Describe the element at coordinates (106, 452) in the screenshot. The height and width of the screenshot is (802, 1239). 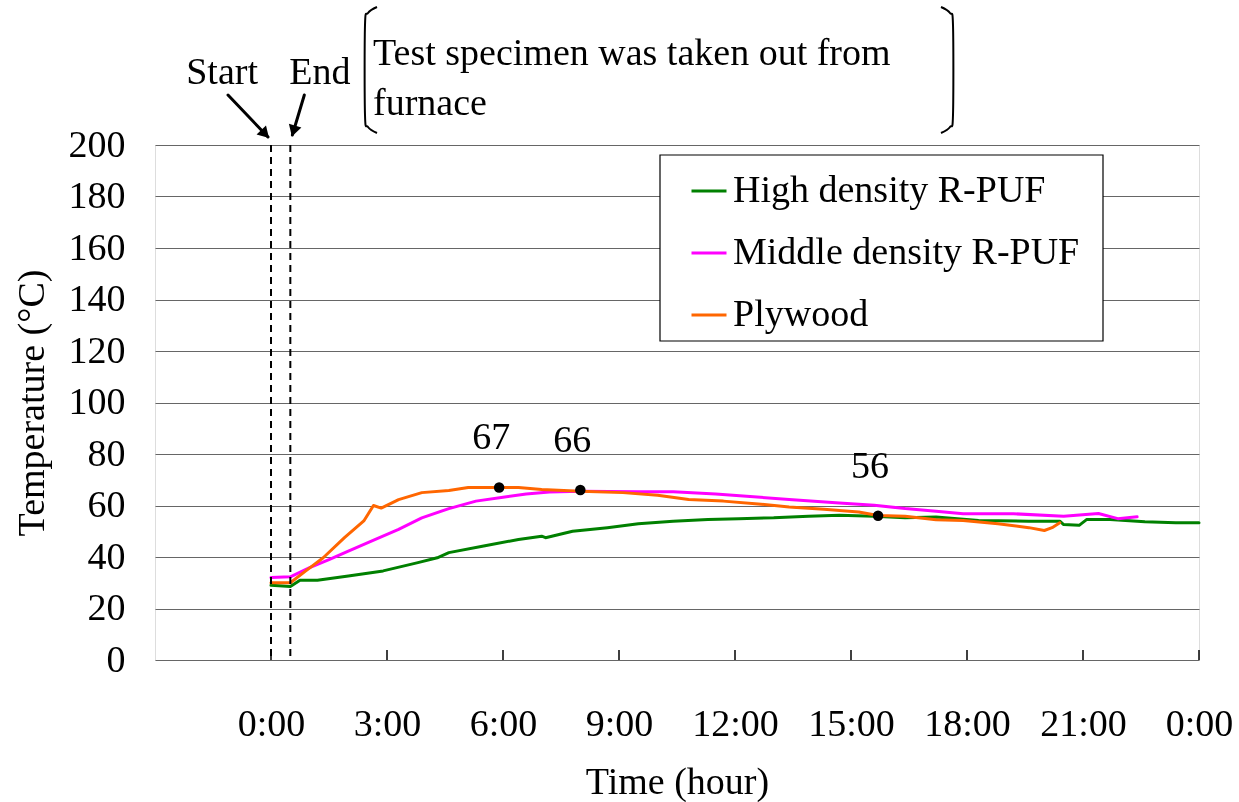
I see `y-tick-label: 80` at that location.